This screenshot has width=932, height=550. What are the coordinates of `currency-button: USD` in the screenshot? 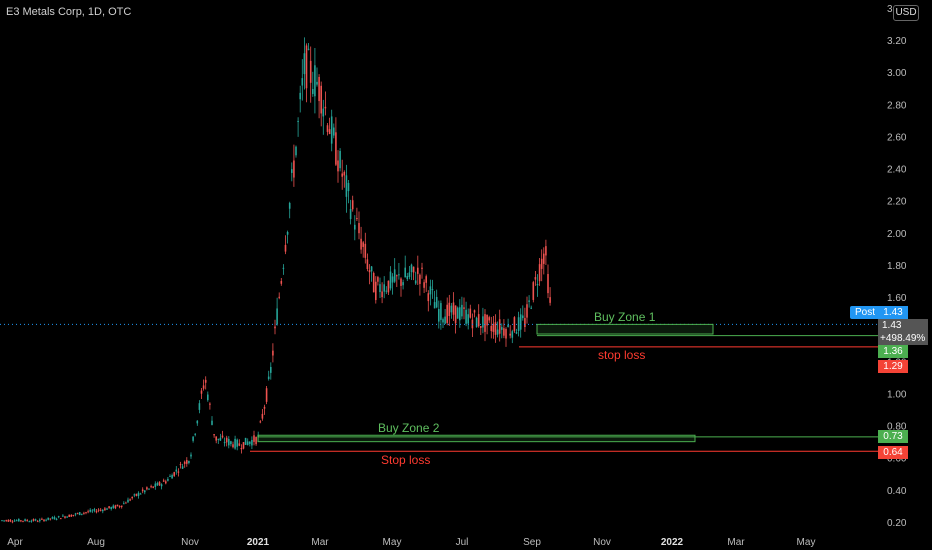 It's located at (906, 13).